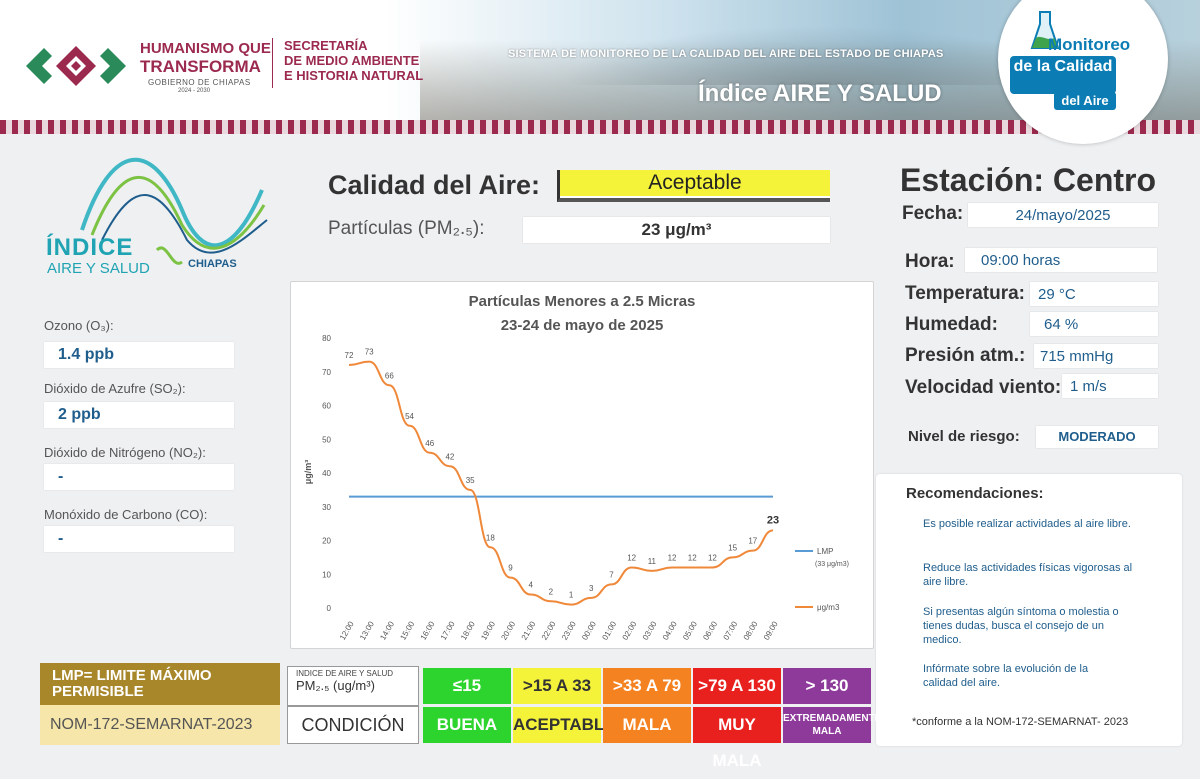  I want to click on pollutant-label-no2: Dióxido de Nitrógeno (NO₂):, so click(125, 452).